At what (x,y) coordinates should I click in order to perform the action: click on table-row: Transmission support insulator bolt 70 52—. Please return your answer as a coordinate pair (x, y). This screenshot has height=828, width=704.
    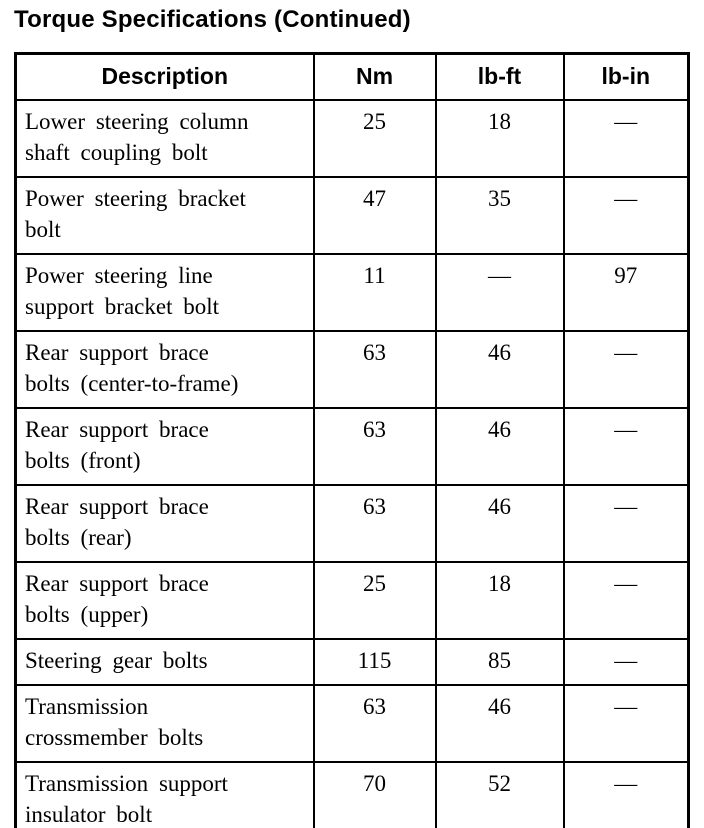
    Looking at the image, I should click on (352, 794).